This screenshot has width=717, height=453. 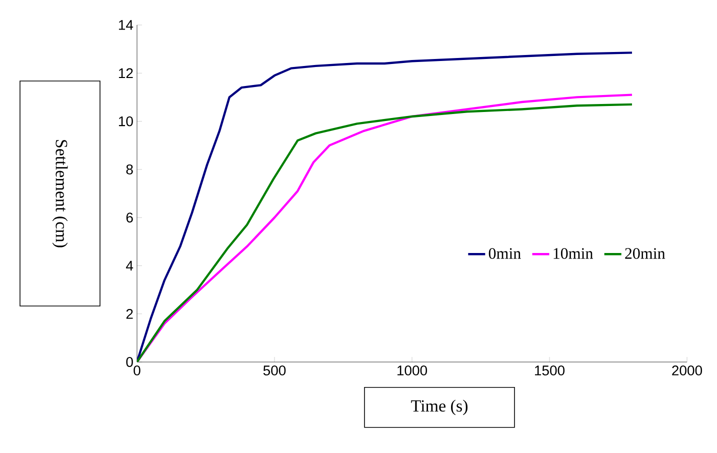 What do you see at coordinates (126, 25) in the screenshot?
I see `y-tick-label: 14` at bounding box center [126, 25].